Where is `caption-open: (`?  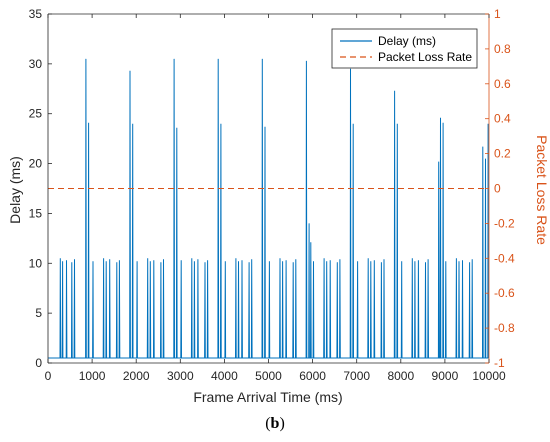
caption-open: ( is located at coordinates (268, 423).